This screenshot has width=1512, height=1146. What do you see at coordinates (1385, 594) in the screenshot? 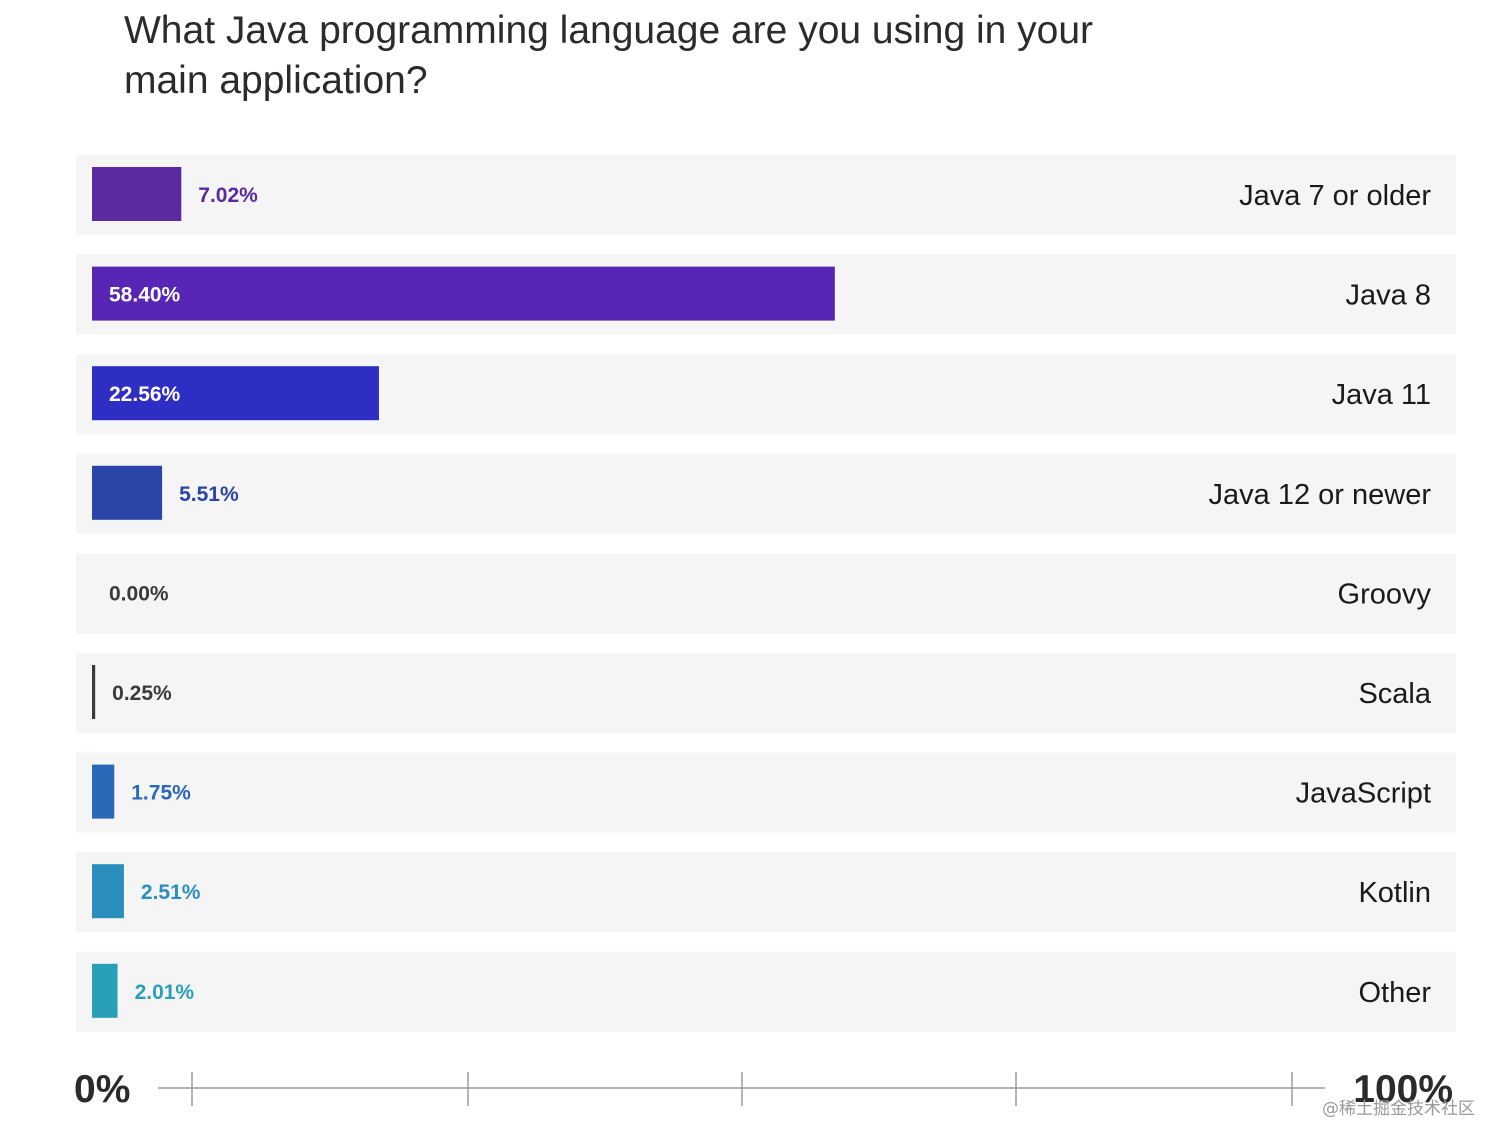
I see `category-label: Groovy` at bounding box center [1385, 594].